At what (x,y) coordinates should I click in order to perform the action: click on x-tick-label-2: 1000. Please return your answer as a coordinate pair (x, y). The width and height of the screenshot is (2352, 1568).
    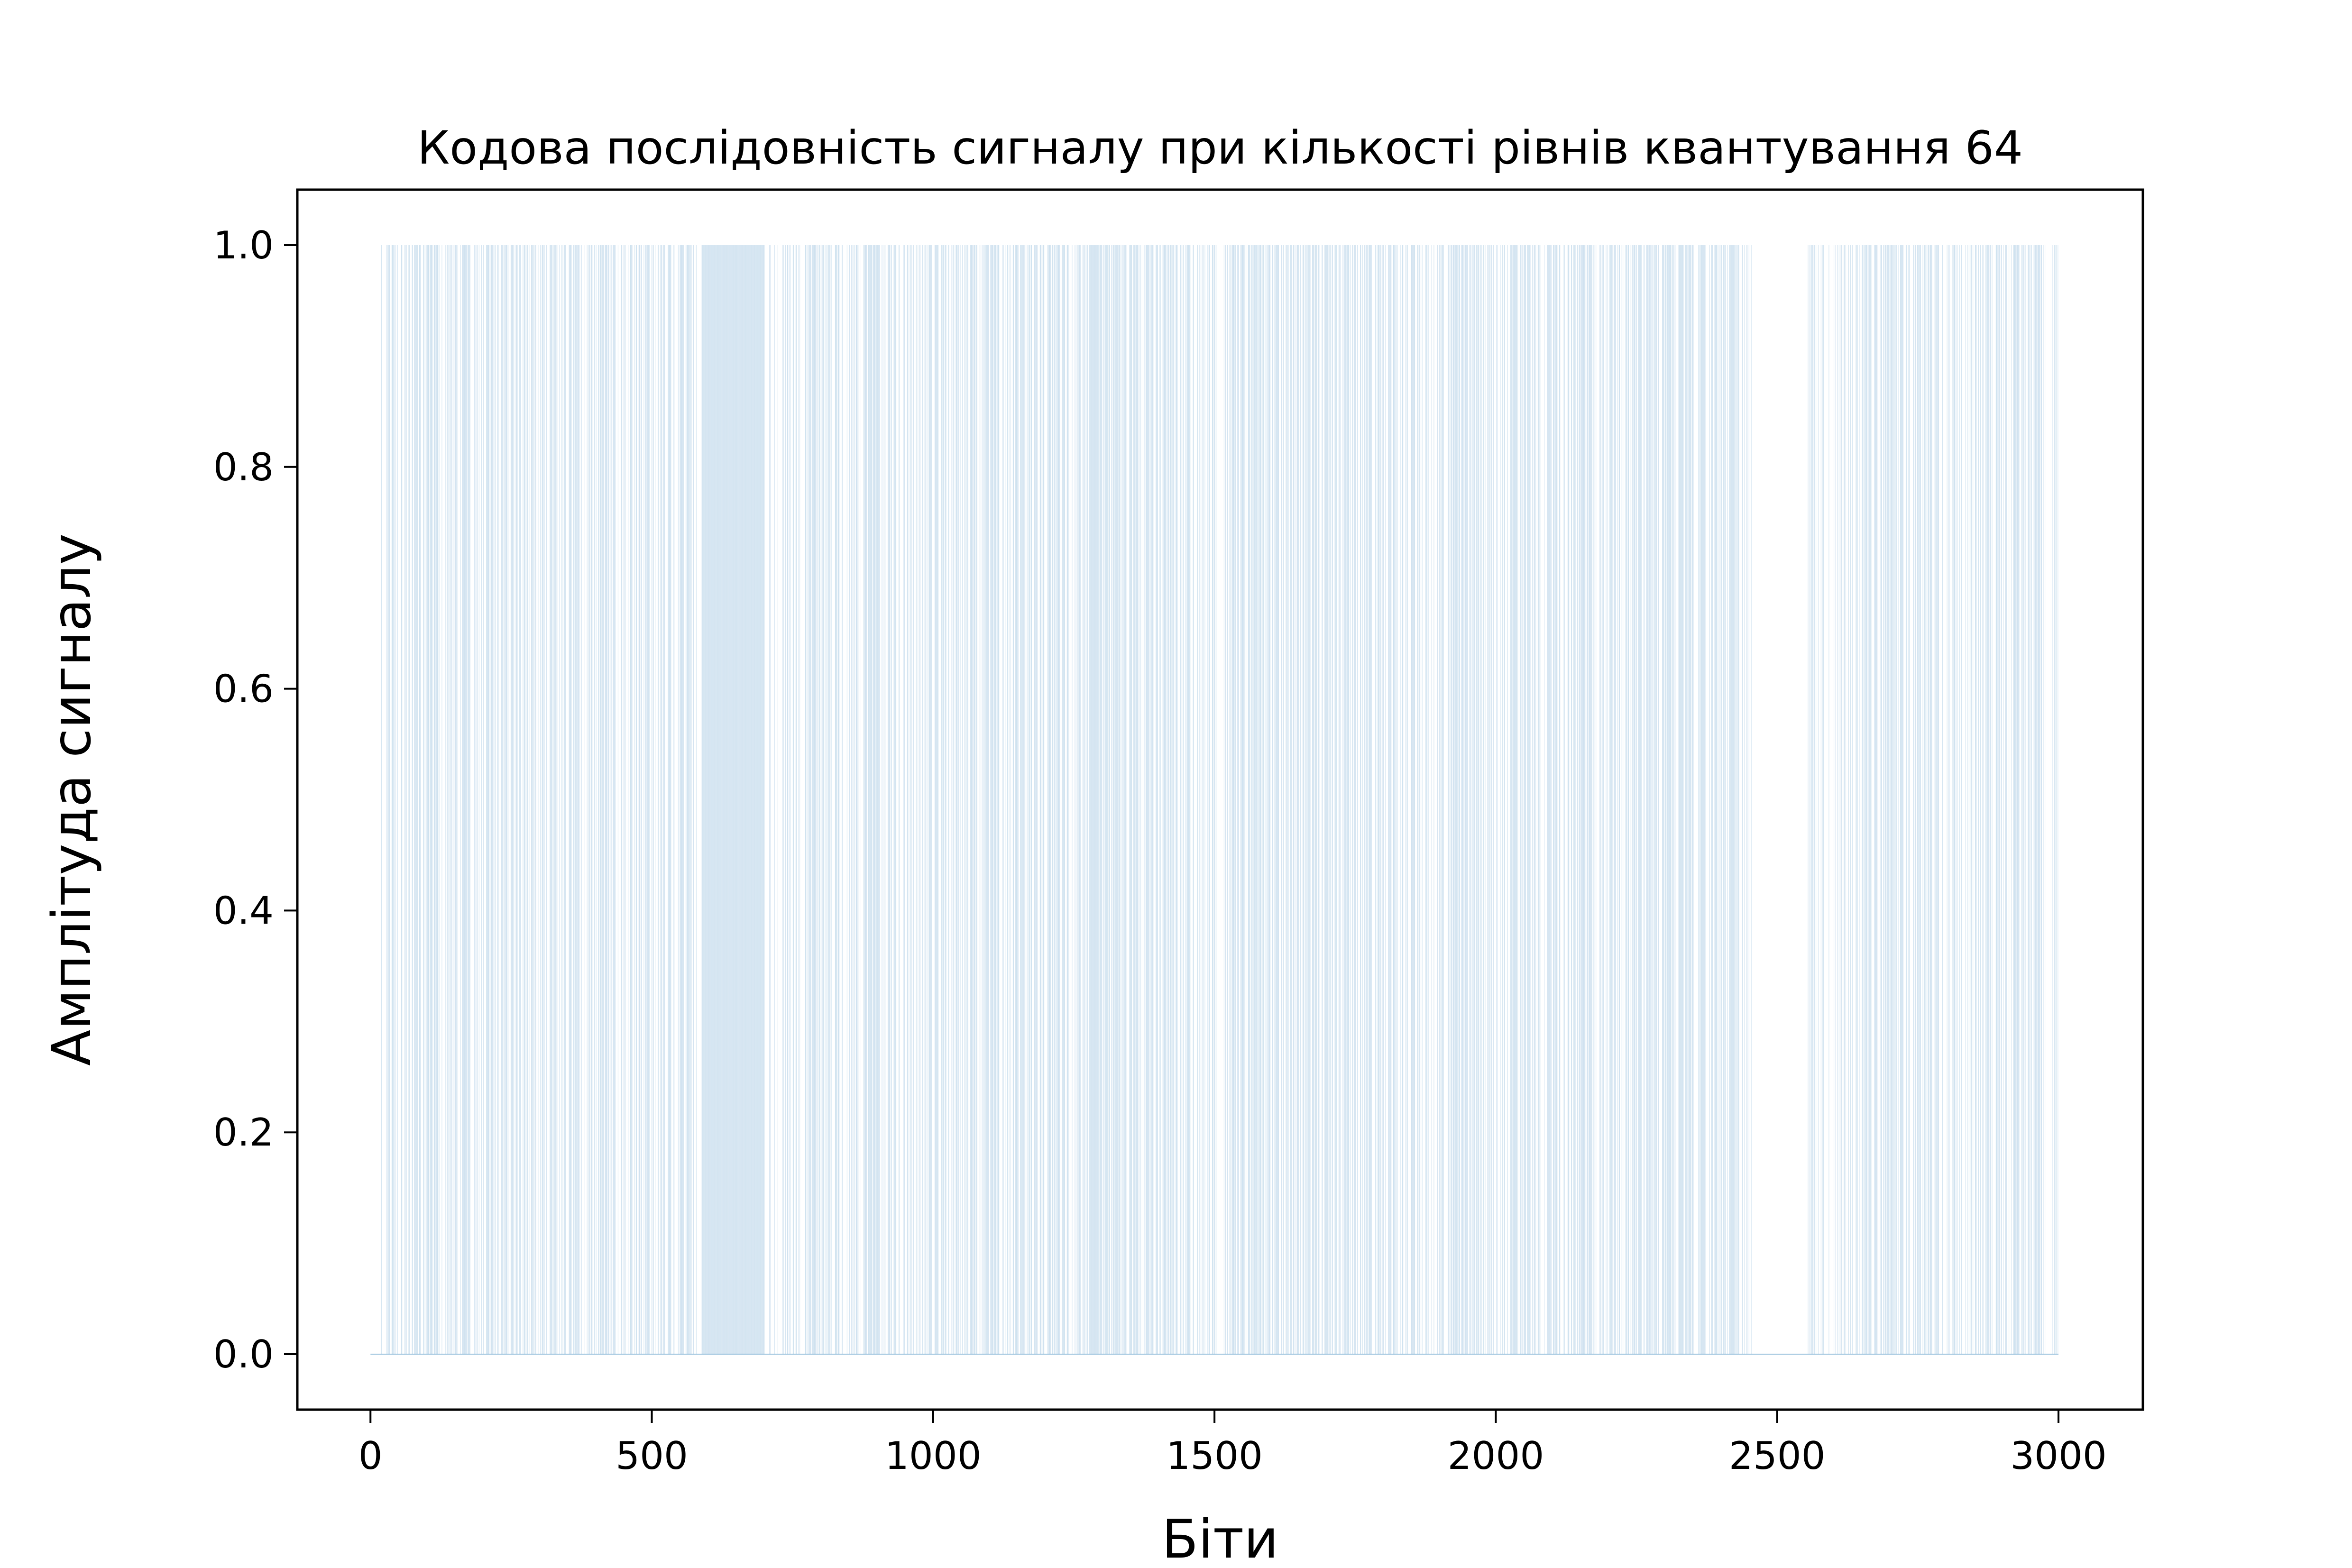
    Looking at the image, I should click on (933, 1456).